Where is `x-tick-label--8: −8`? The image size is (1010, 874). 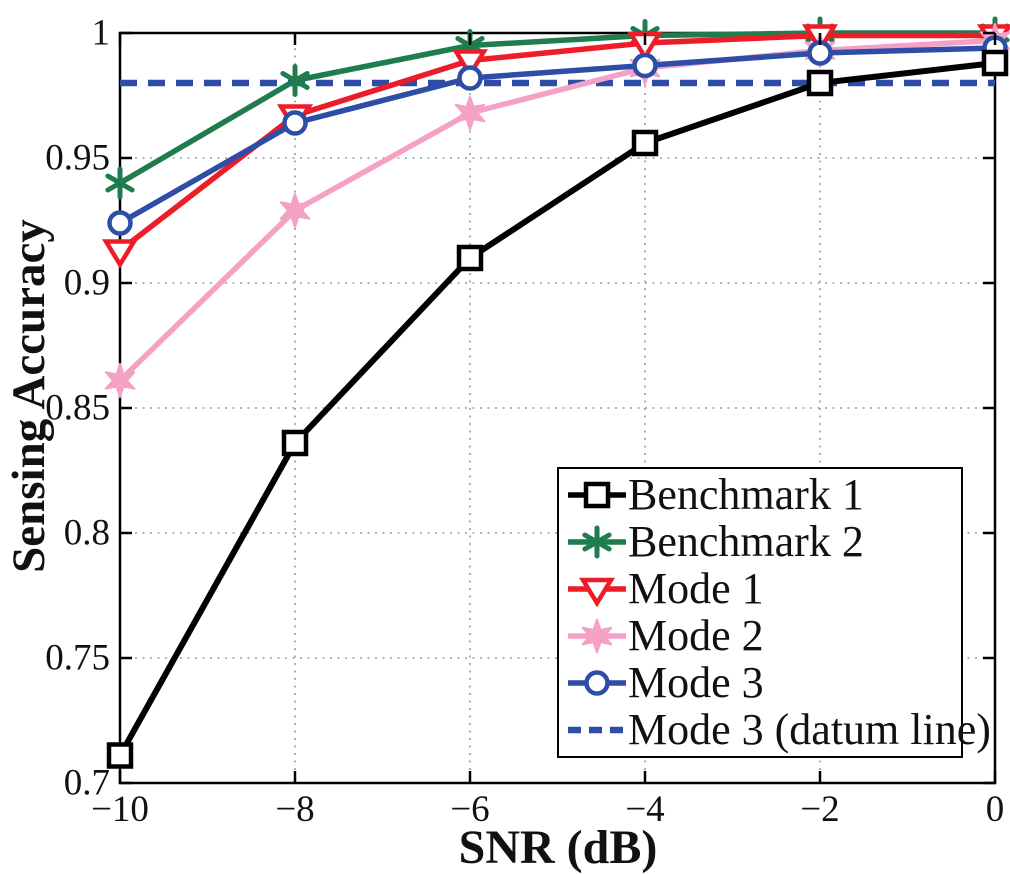
x-tick-label--8: −8 is located at coordinates (295, 809).